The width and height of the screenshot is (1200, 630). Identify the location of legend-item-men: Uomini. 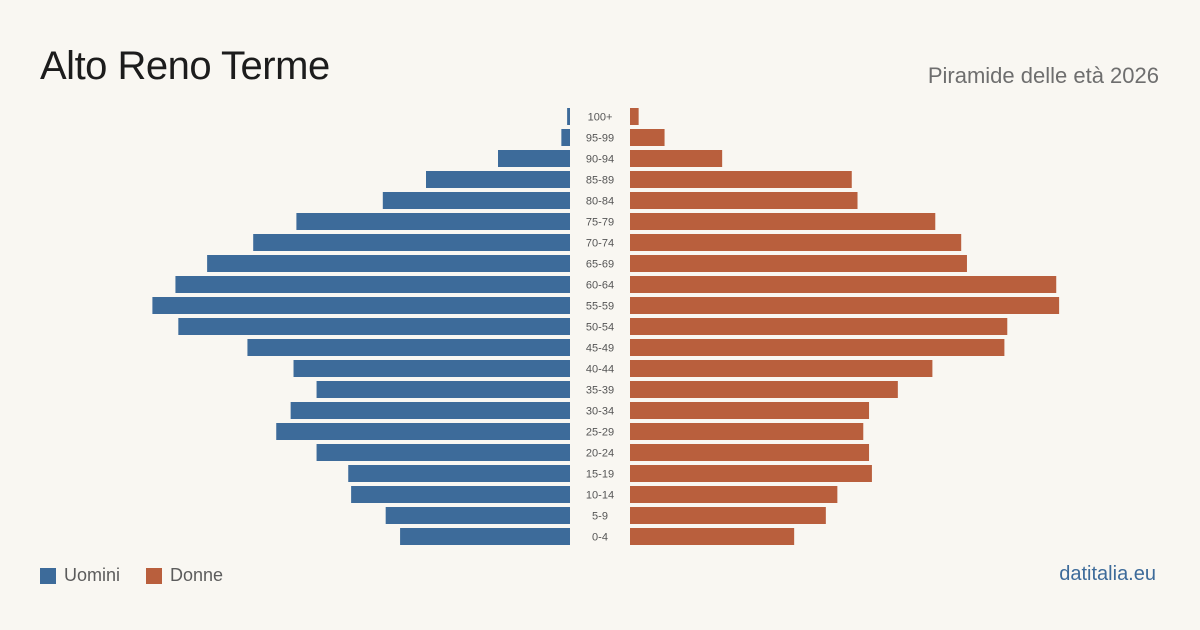
(80, 575).